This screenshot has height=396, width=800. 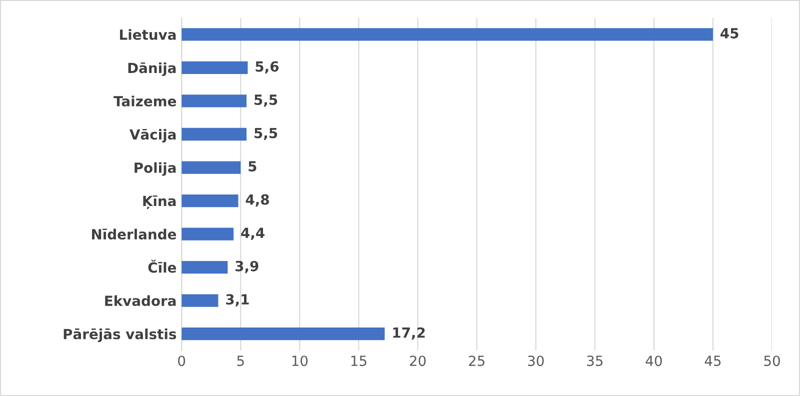 What do you see at coordinates (182, 361) in the screenshot?
I see `x-tick-label: 0` at bounding box center [182, 361].